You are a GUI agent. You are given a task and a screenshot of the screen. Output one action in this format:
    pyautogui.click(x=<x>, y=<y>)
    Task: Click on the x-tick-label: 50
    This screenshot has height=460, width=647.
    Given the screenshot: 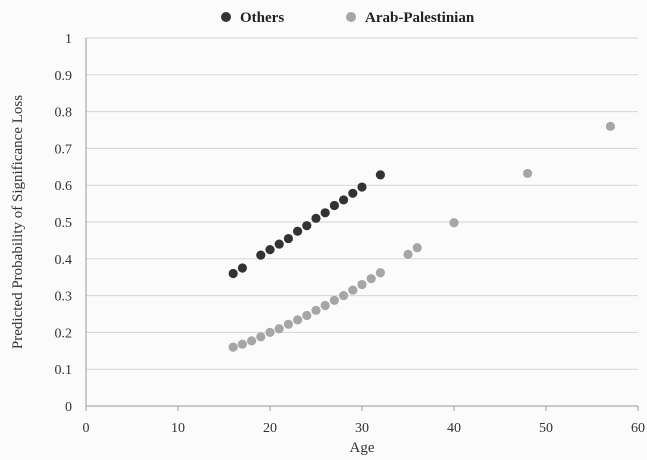 What is the action you would take?
    pyautogui.click(x=546, y=428)
    